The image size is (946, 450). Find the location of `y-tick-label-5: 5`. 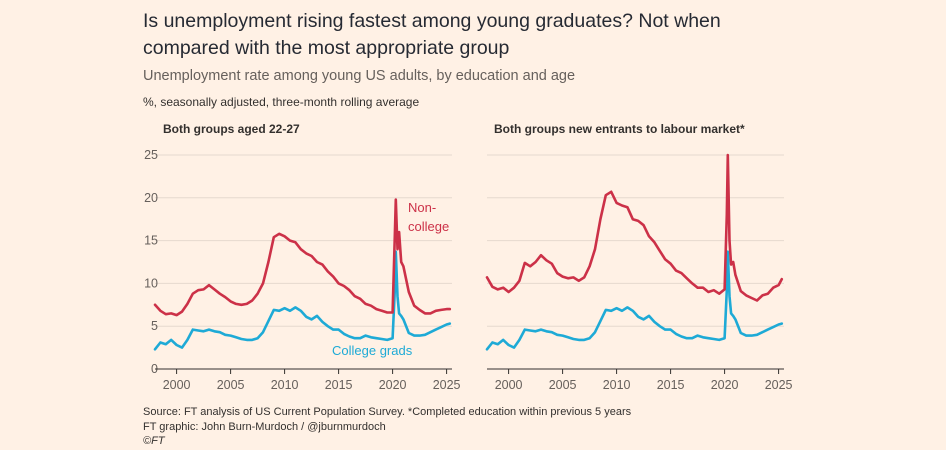

y-tick-label-5: 5 is located at coordinates (154, 326).